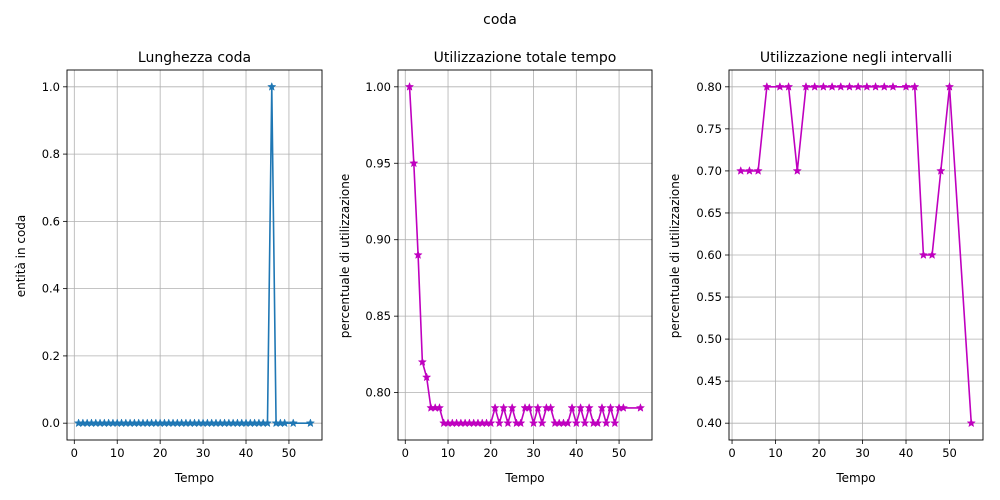 The image size is (1000, 500). Describe the element at coordinates (525, 58) in the screenshot. I see `subplot-title: Utilizzazione totale tempo` at that location.